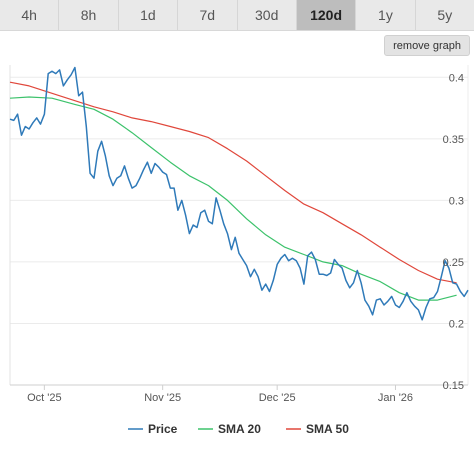  I want to click on x-axis: Oct '25 Nov '25 Dec '25 Jan '26, so click(220, 394).